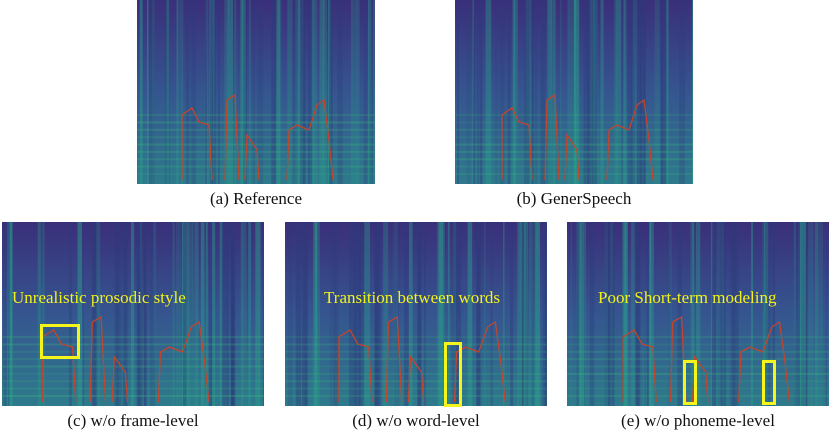  What do you see at coordinates (687, 297) in the screenshot?
I see `annotation-poor-short-term-modeling: Poor Short-term modeling` at bounding box center [687, 297].